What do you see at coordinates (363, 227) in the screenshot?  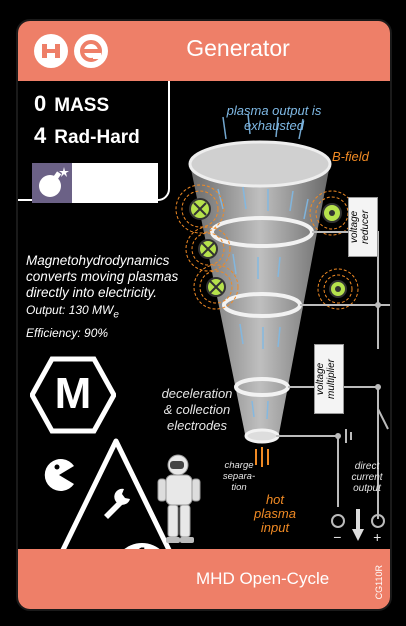 I see `voltage-reducer-label: voltage reducer` at bounding box center [363, 227].